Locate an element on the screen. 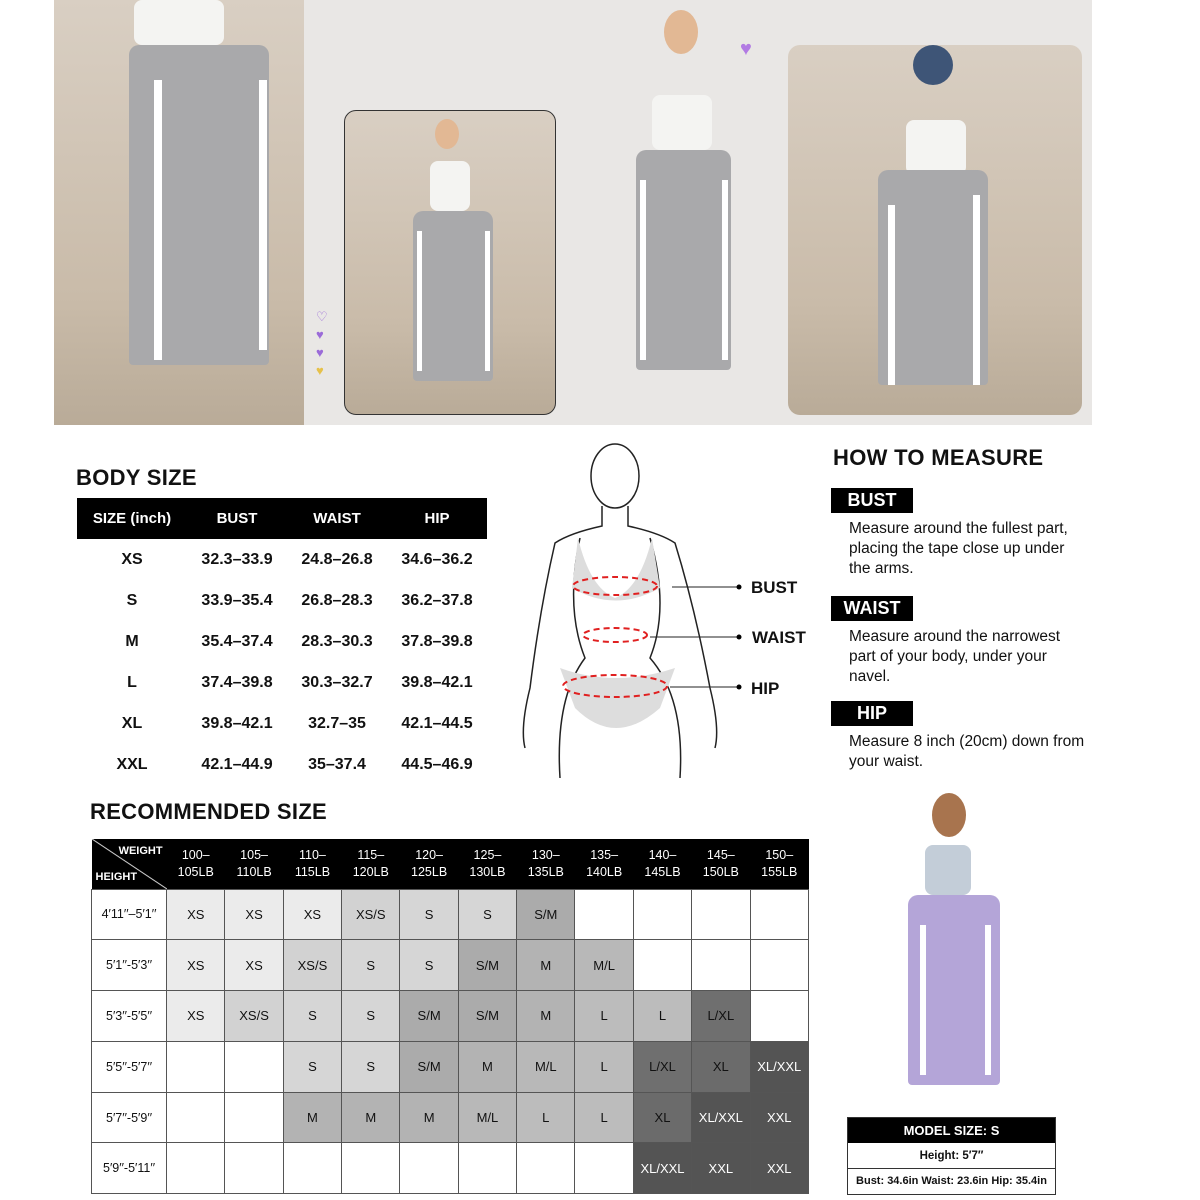  body-measurement-diagram is located at coordinates (632, 611).